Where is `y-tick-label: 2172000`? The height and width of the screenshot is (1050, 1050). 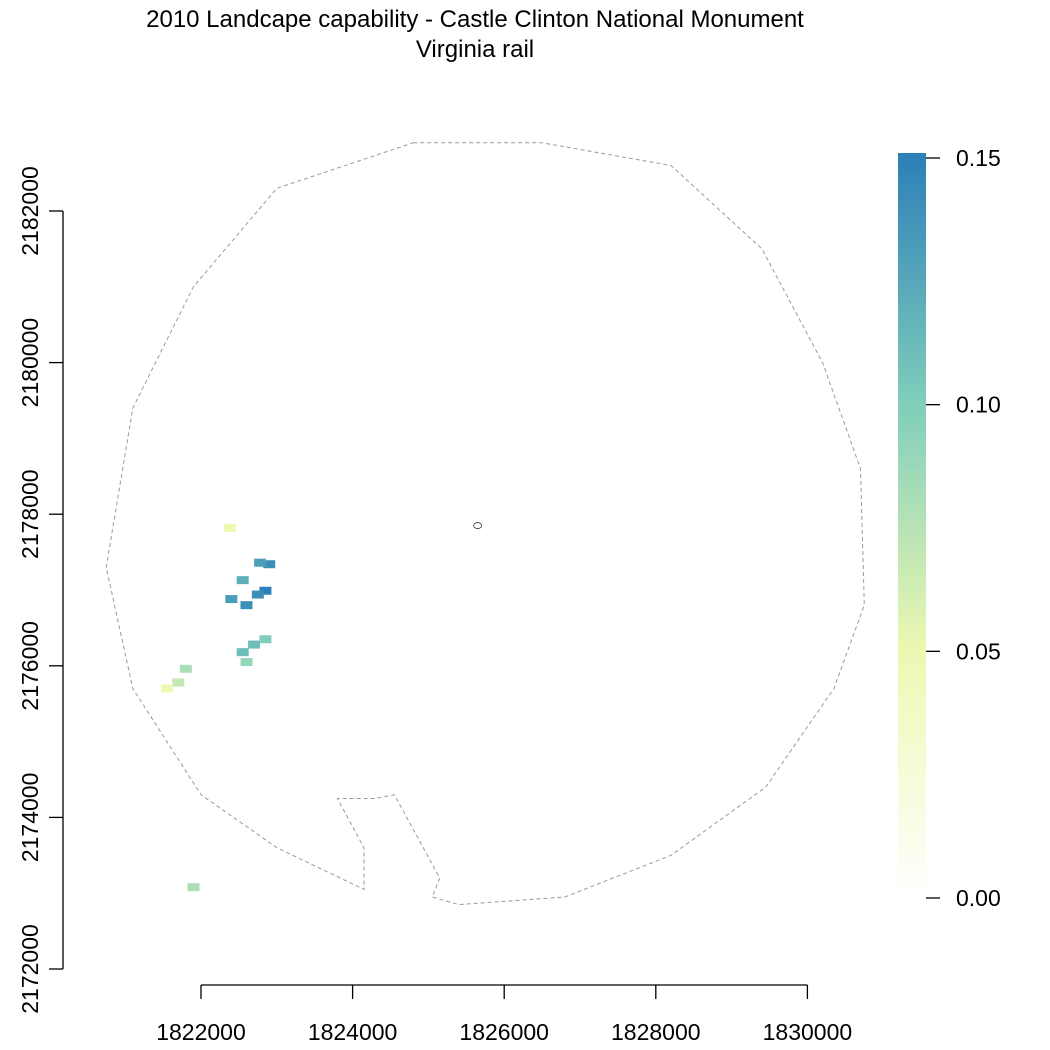
y-tick-label: 2172000 is located at coordinates (30, 969).